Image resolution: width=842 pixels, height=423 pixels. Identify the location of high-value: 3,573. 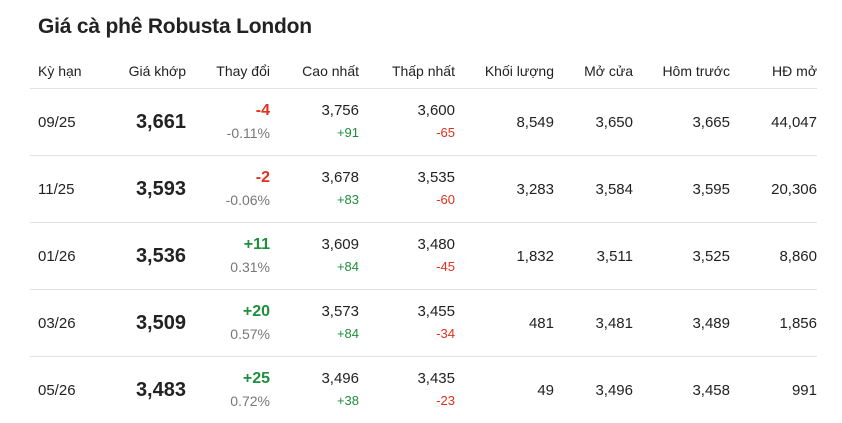
(340, 312).